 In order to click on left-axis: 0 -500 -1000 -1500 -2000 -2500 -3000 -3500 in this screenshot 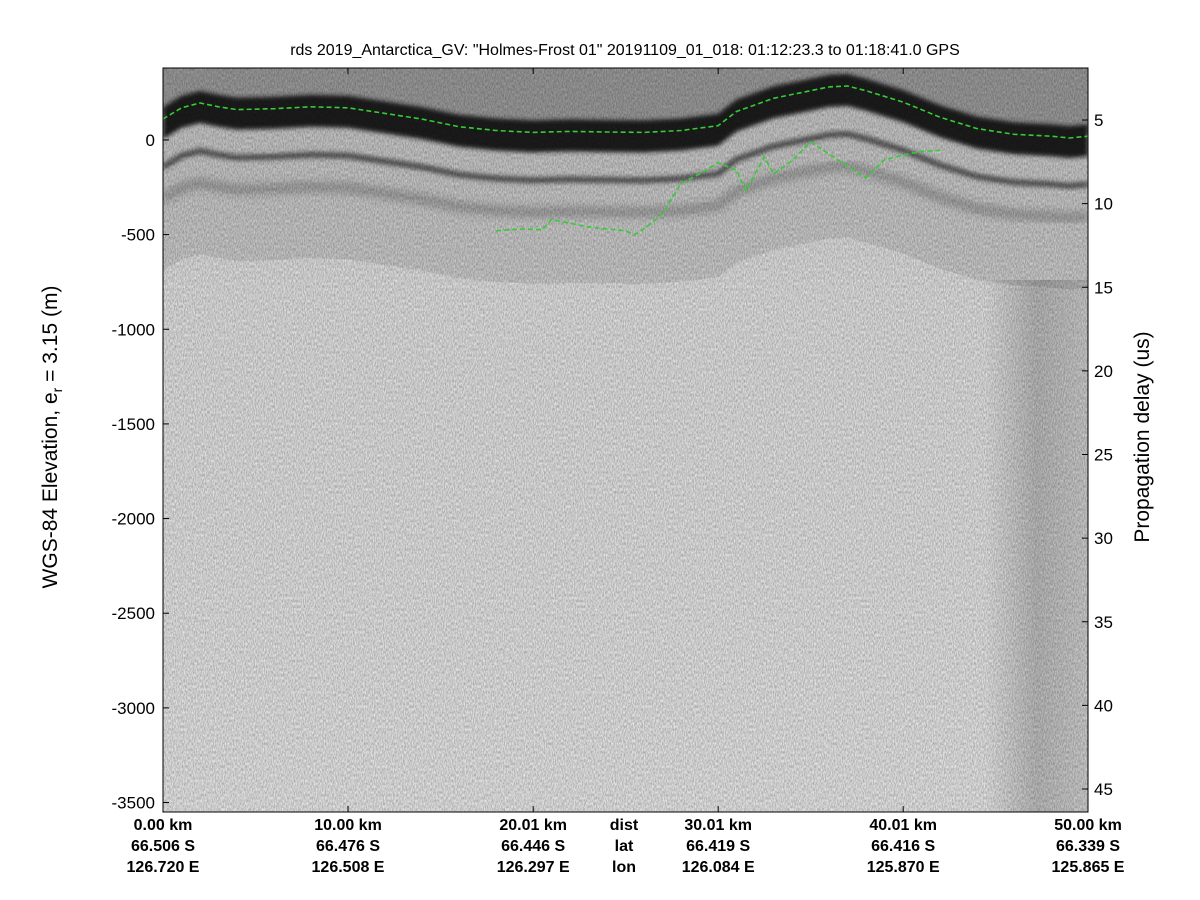, I will do `click(140, 472)`.